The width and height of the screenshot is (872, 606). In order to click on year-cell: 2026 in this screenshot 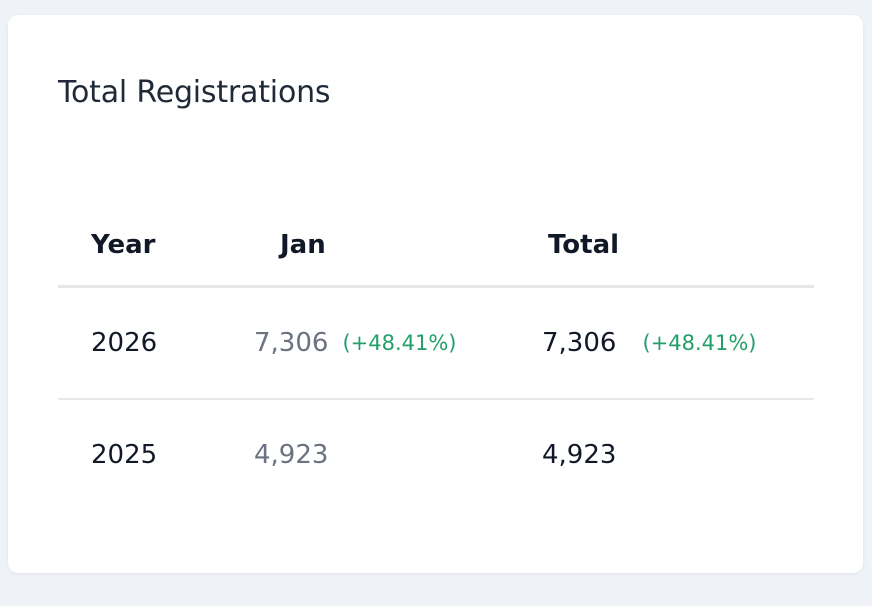, I will do `click(124, 343)`.